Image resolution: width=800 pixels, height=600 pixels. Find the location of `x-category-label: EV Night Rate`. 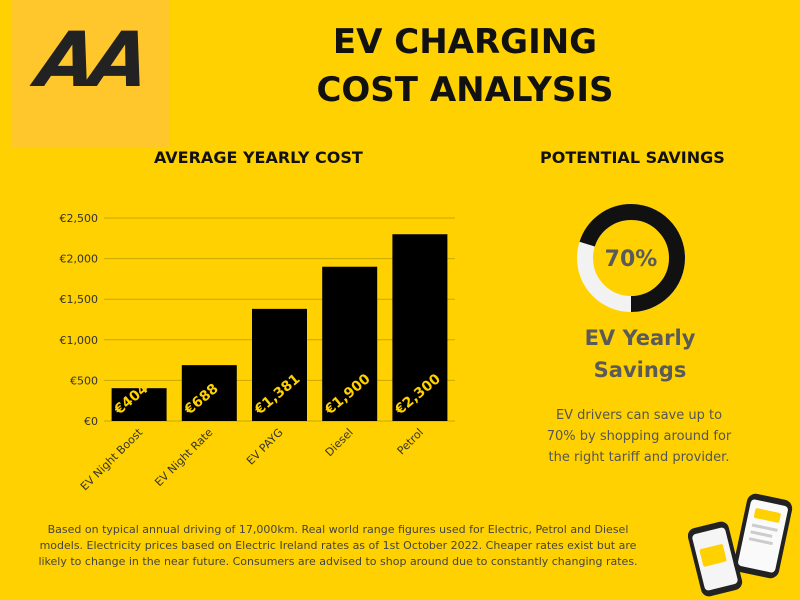

x-category-label: EV Night Rate is located at coordinates (183, 457).